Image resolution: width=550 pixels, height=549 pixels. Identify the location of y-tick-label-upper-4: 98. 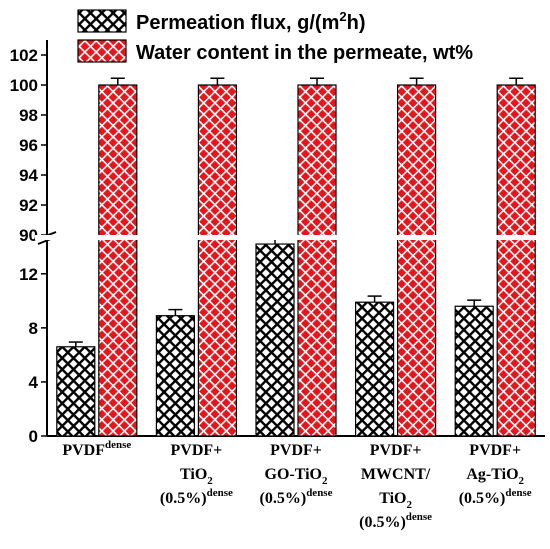
(28, 115).